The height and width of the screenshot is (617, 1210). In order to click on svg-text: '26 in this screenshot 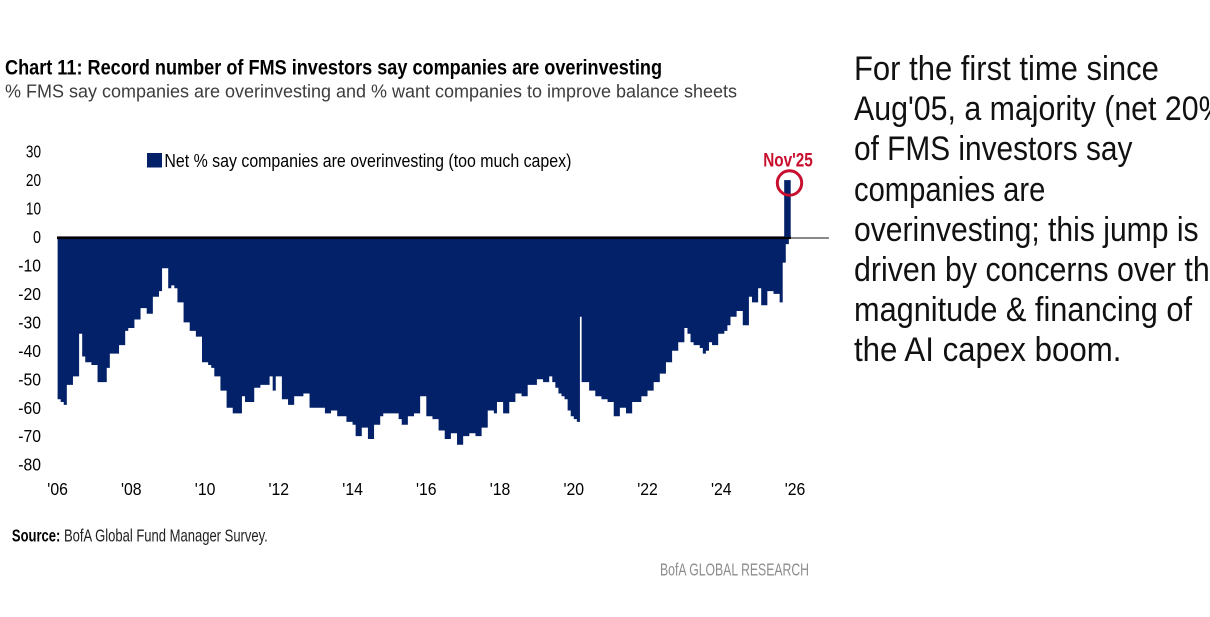, I will do `click(795, 489)`.